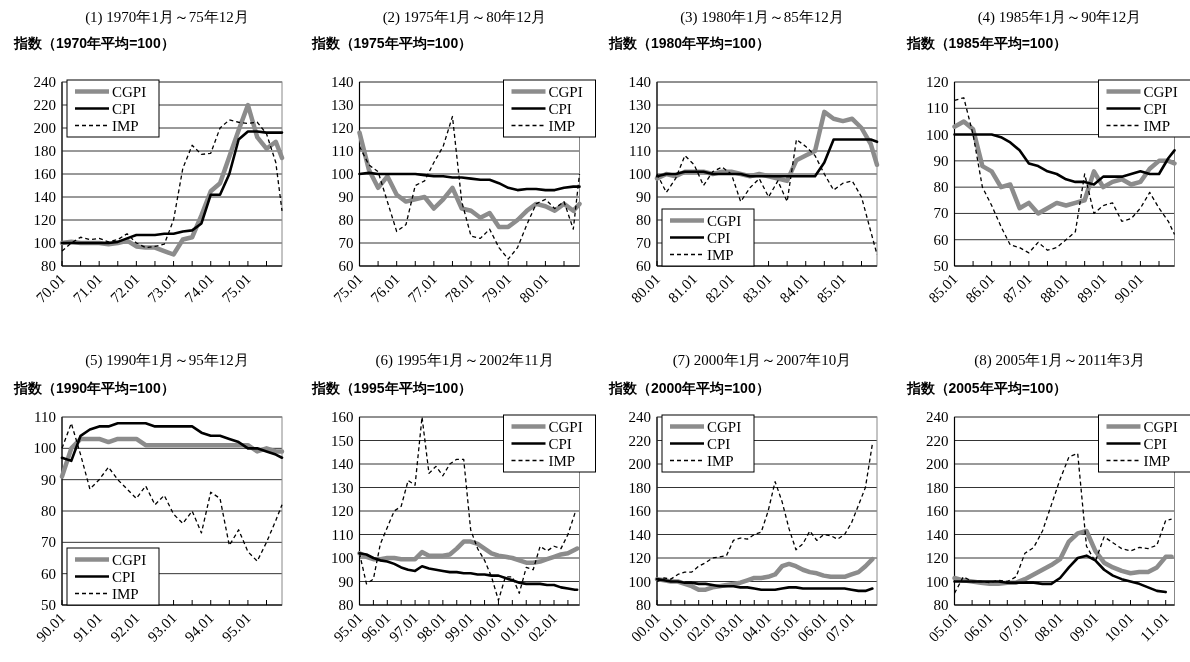  What do you see at coordinates (464, 360) in the screenshot?
I see `chart-title: (6) 1995年1月～2002年11月` at bounding box center [464, 360].